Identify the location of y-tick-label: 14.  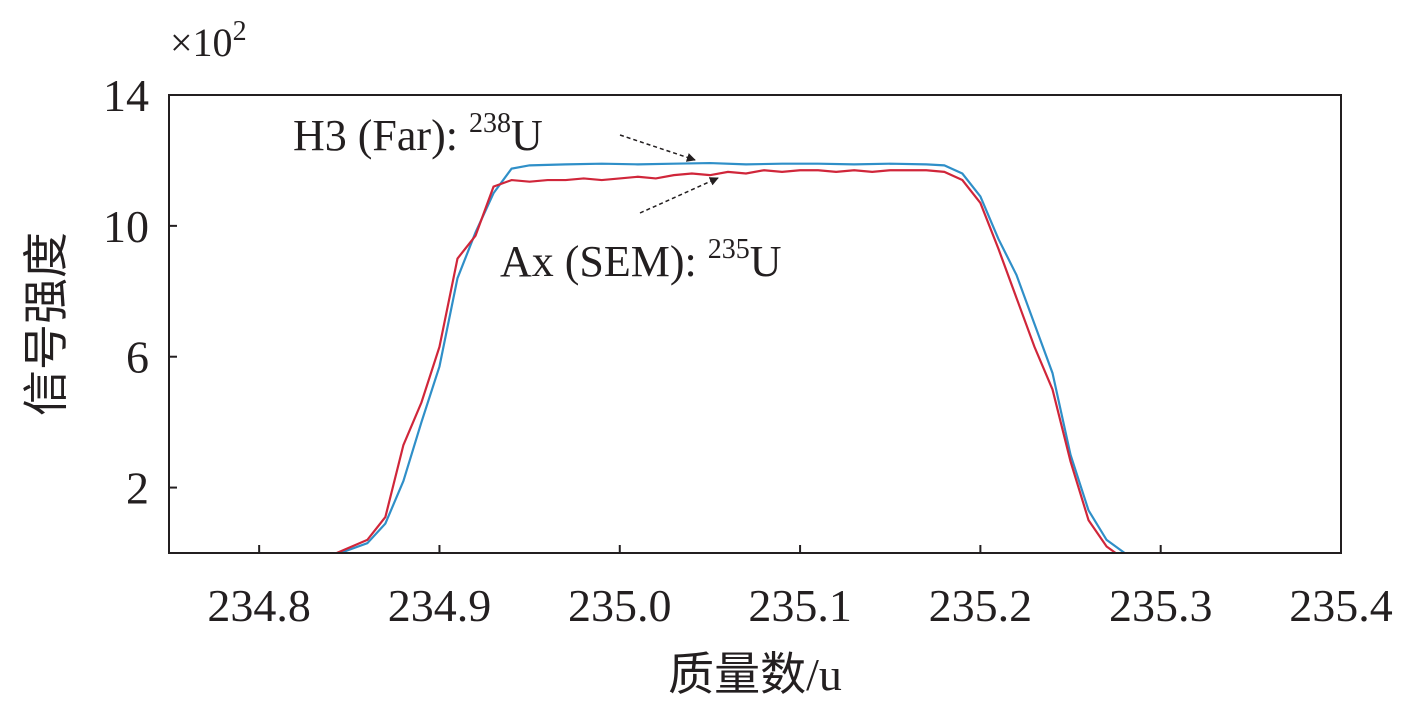
(126, 95).